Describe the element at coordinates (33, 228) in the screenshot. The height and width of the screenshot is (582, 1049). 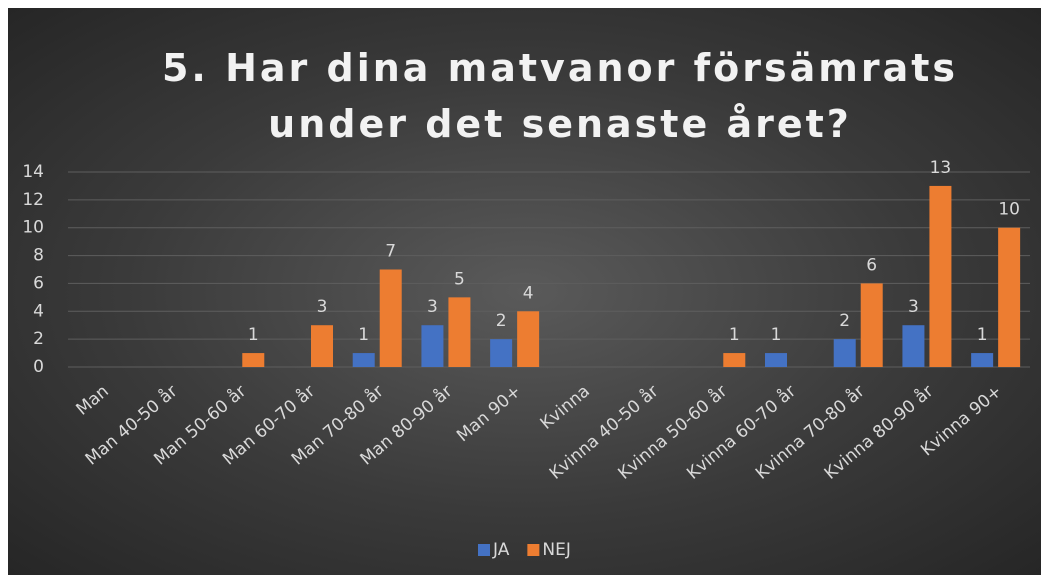
I see `y-tick-label: 10` at that location.